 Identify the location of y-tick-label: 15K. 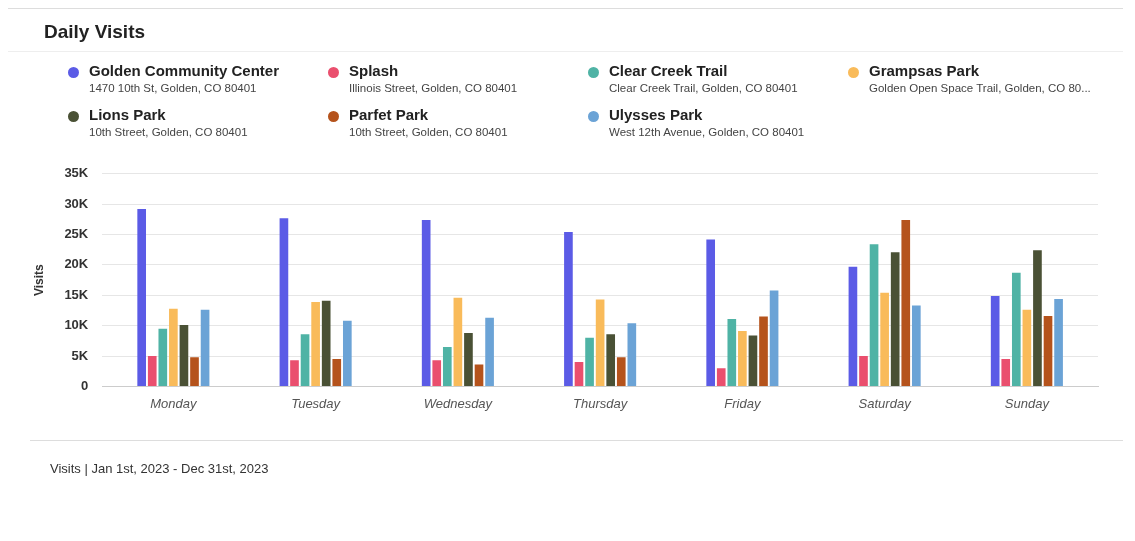
(76, 294).